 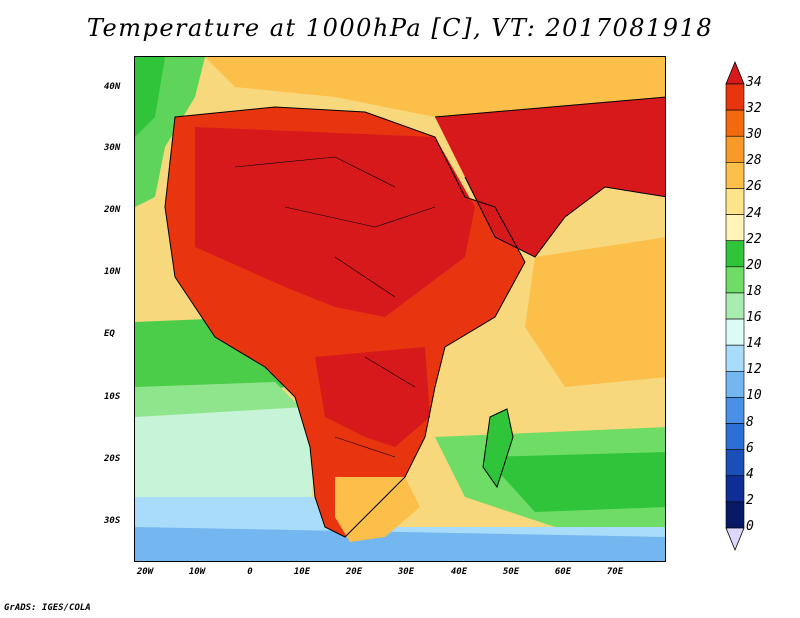 I want to click on madagascar, so click(x=498, y=448).